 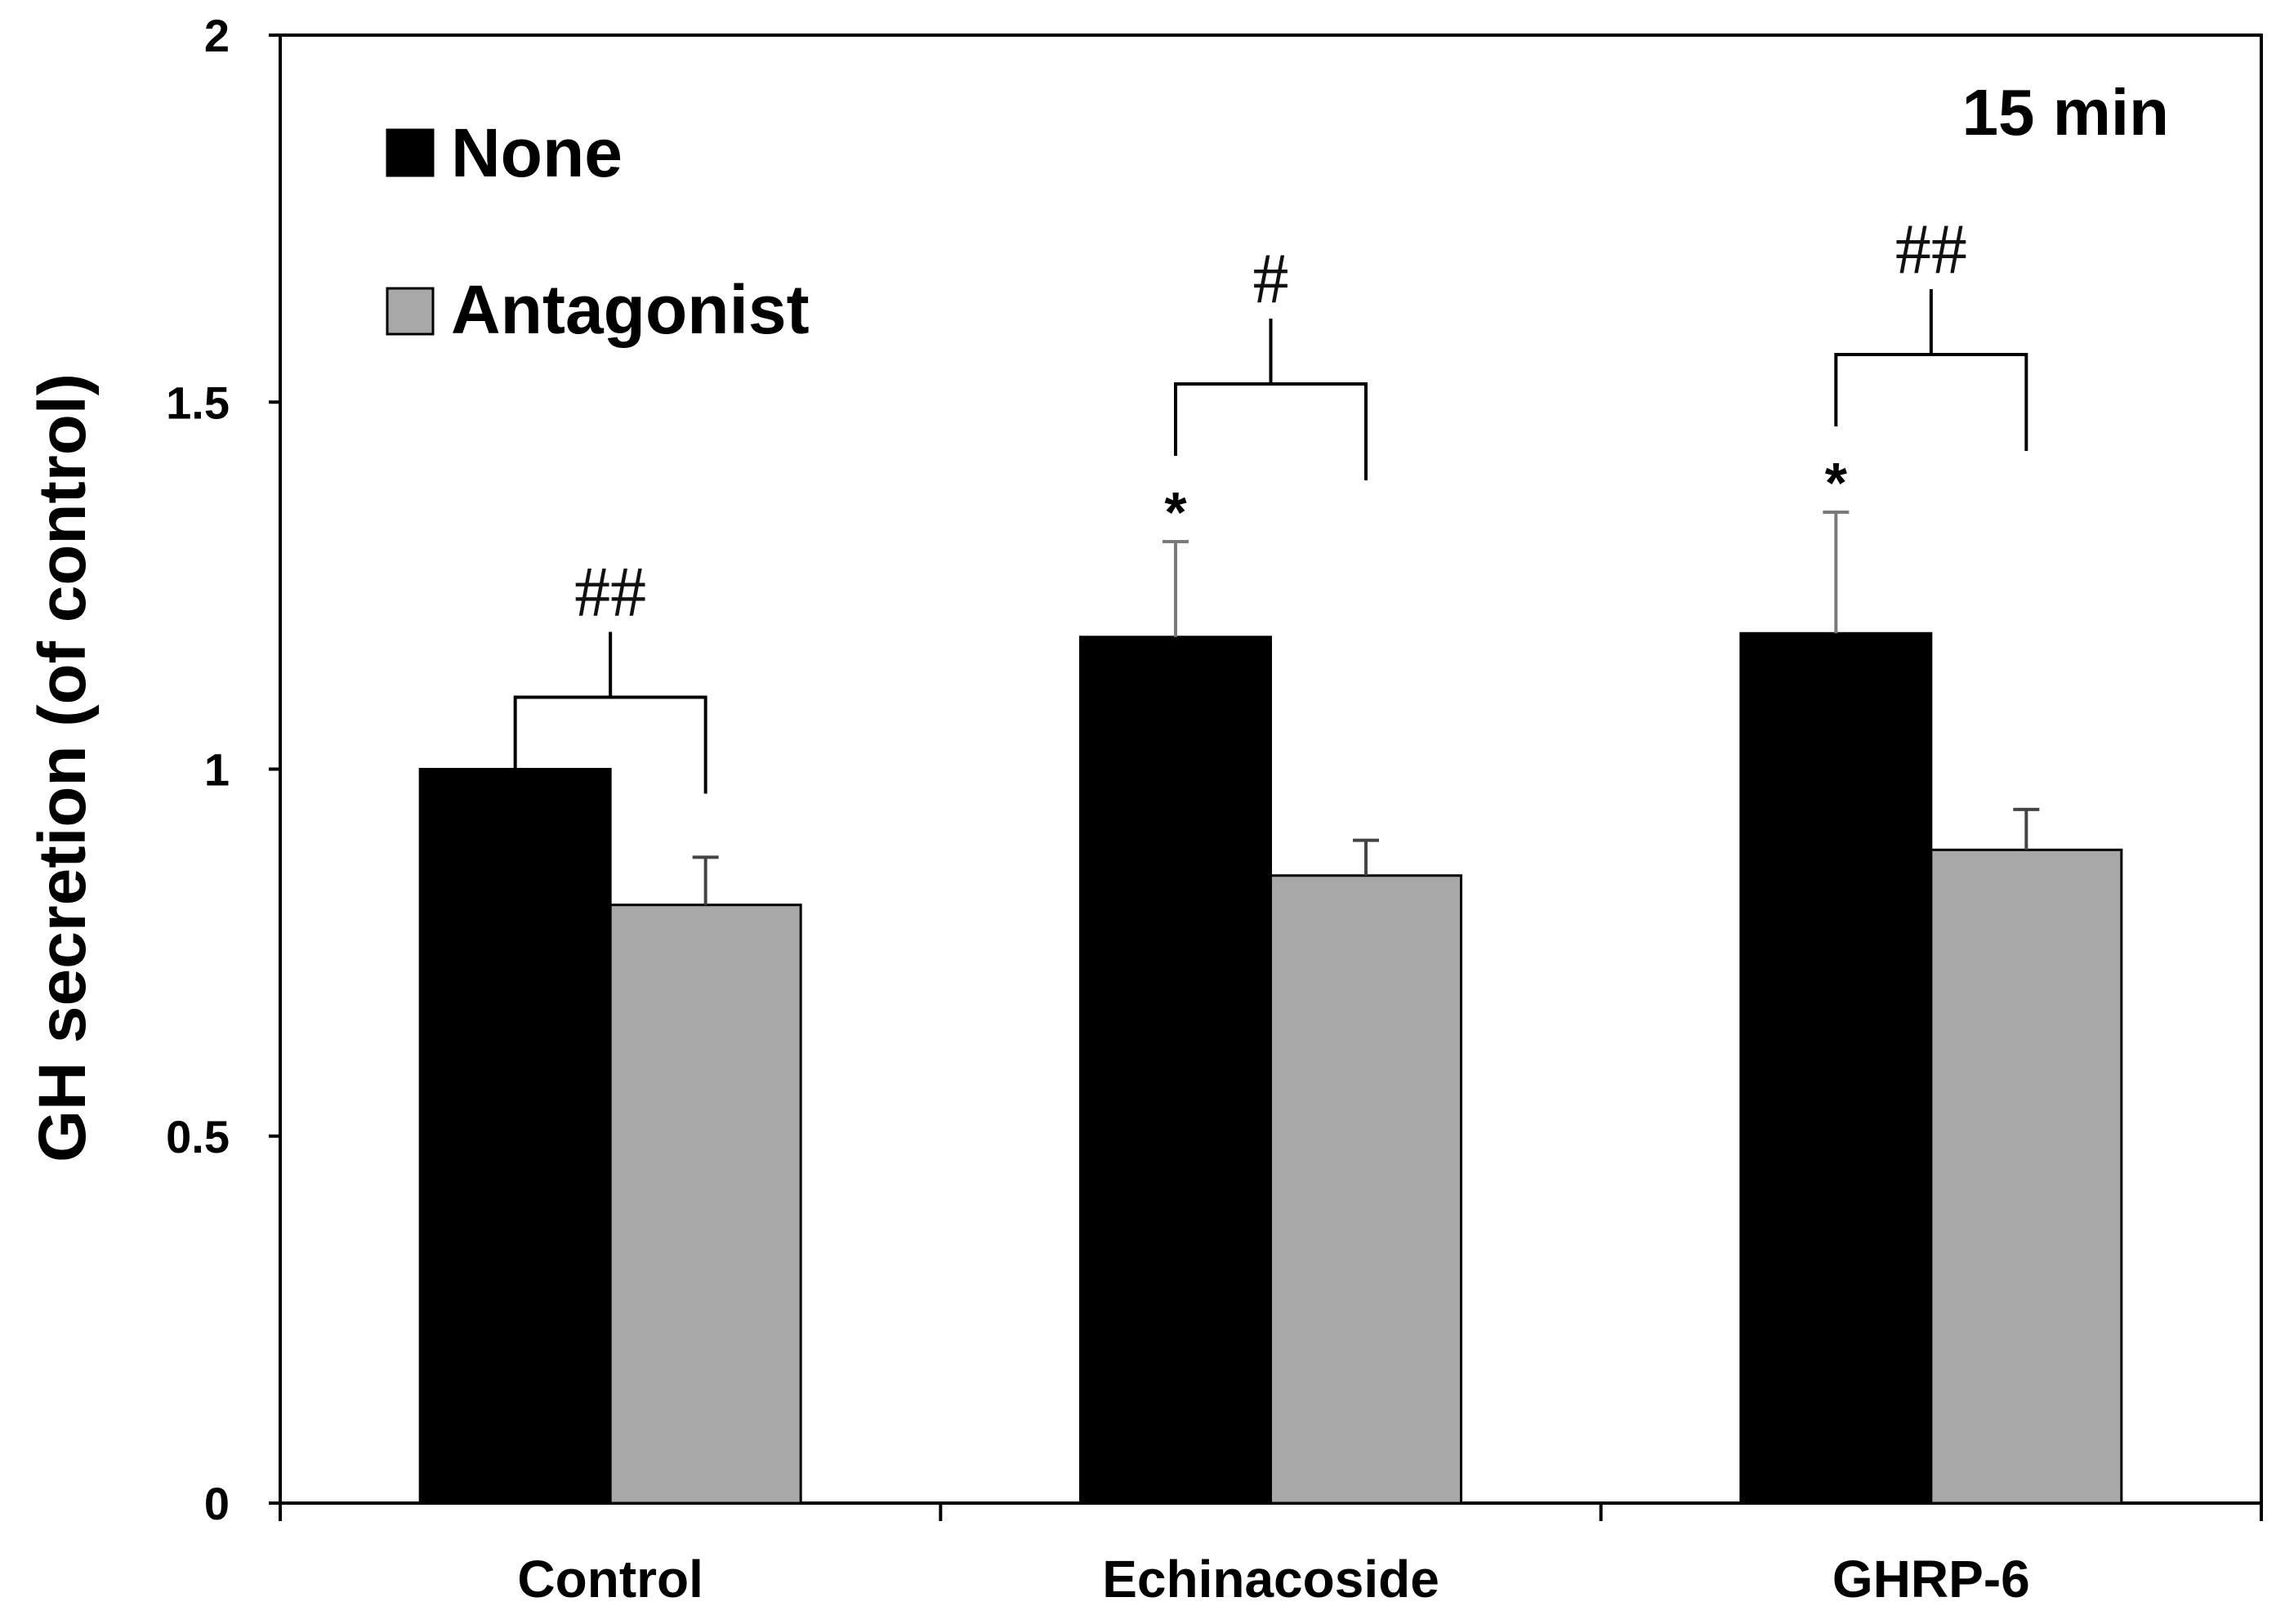 I want to click on x-category-label: GHRP-6, so click(x=1931, y=1579).